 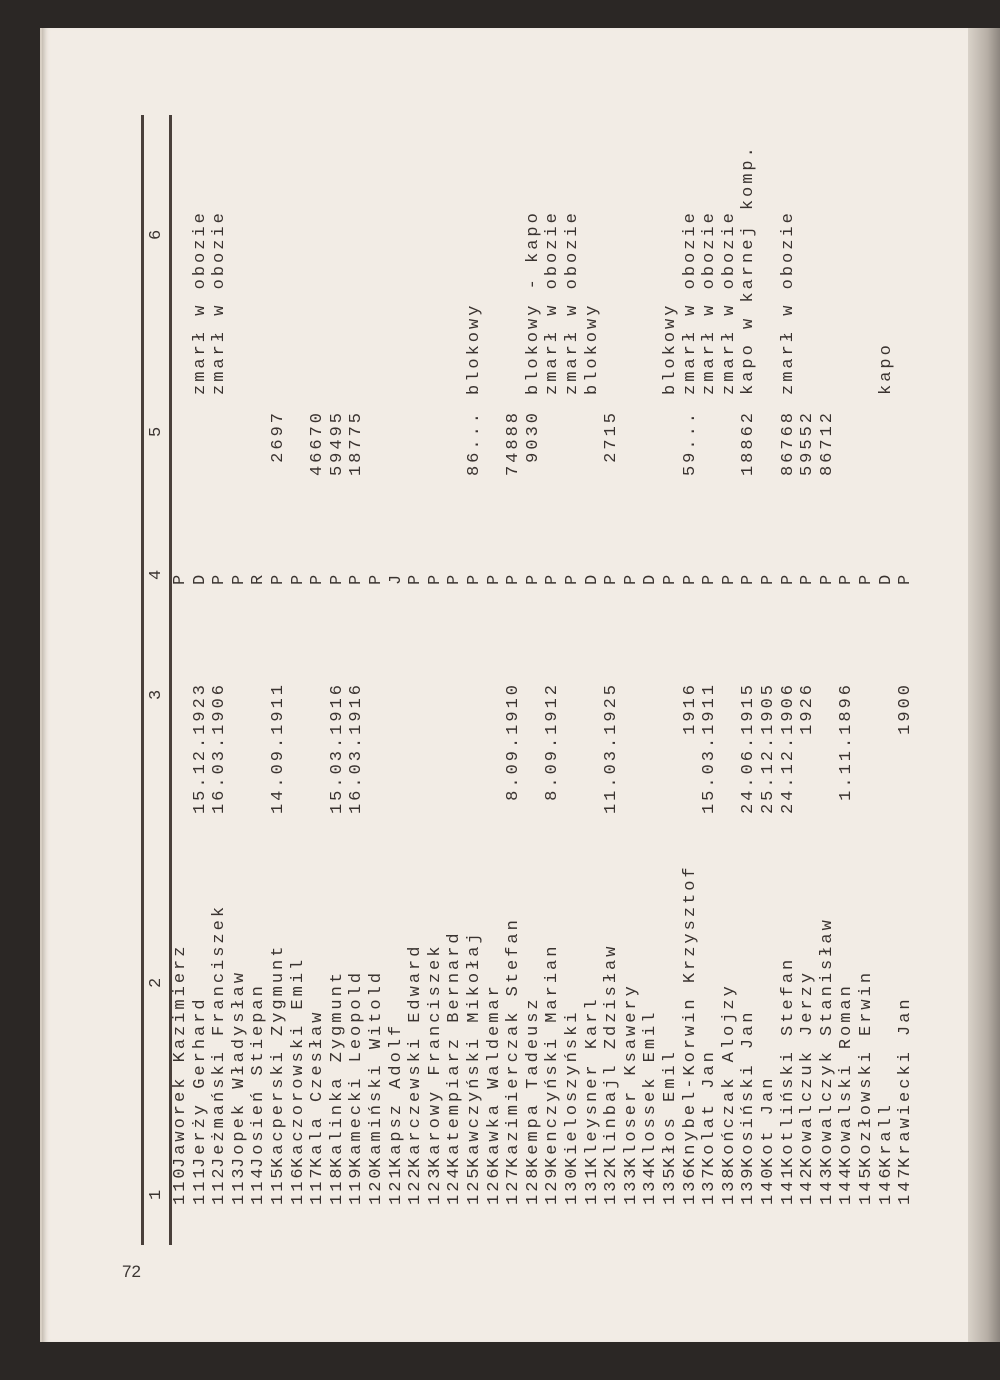 What do you see at coordinates (553, 741) in the screenshot?
I see `birth-date: 8.09.1912` at bounding box center [553, 741].